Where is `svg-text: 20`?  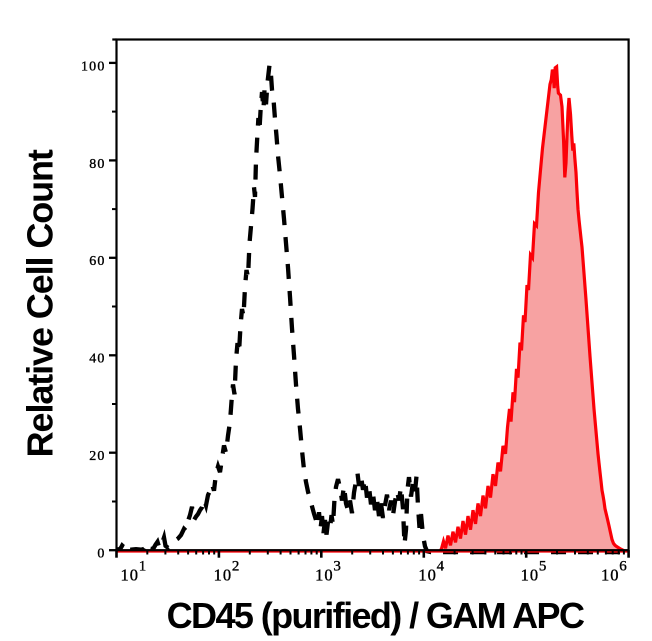
svg-text: 20 is located at coordinates (97, 456).